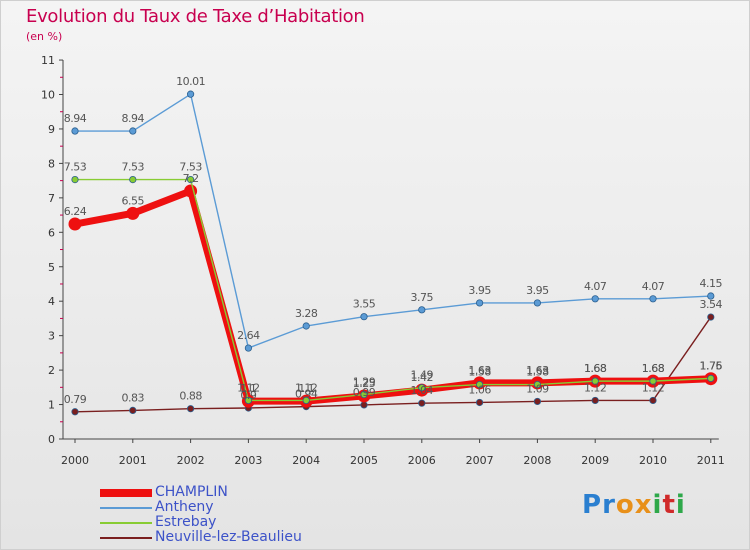 This screenshot has height=550, width=750. Describe the element at coordinates (186, 522) in the screenshot. I see `legend-label: Estrebay` at that location.